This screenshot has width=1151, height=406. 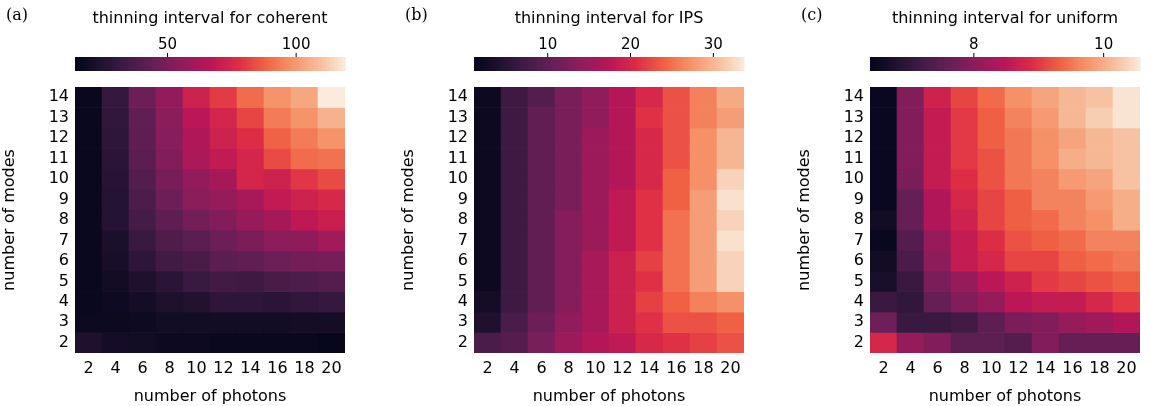 What do you see at coordinates (210, 17) in the screenshot?
I see `color-bar-title: thinning interval for coherent` at bounding box center [210, 17].